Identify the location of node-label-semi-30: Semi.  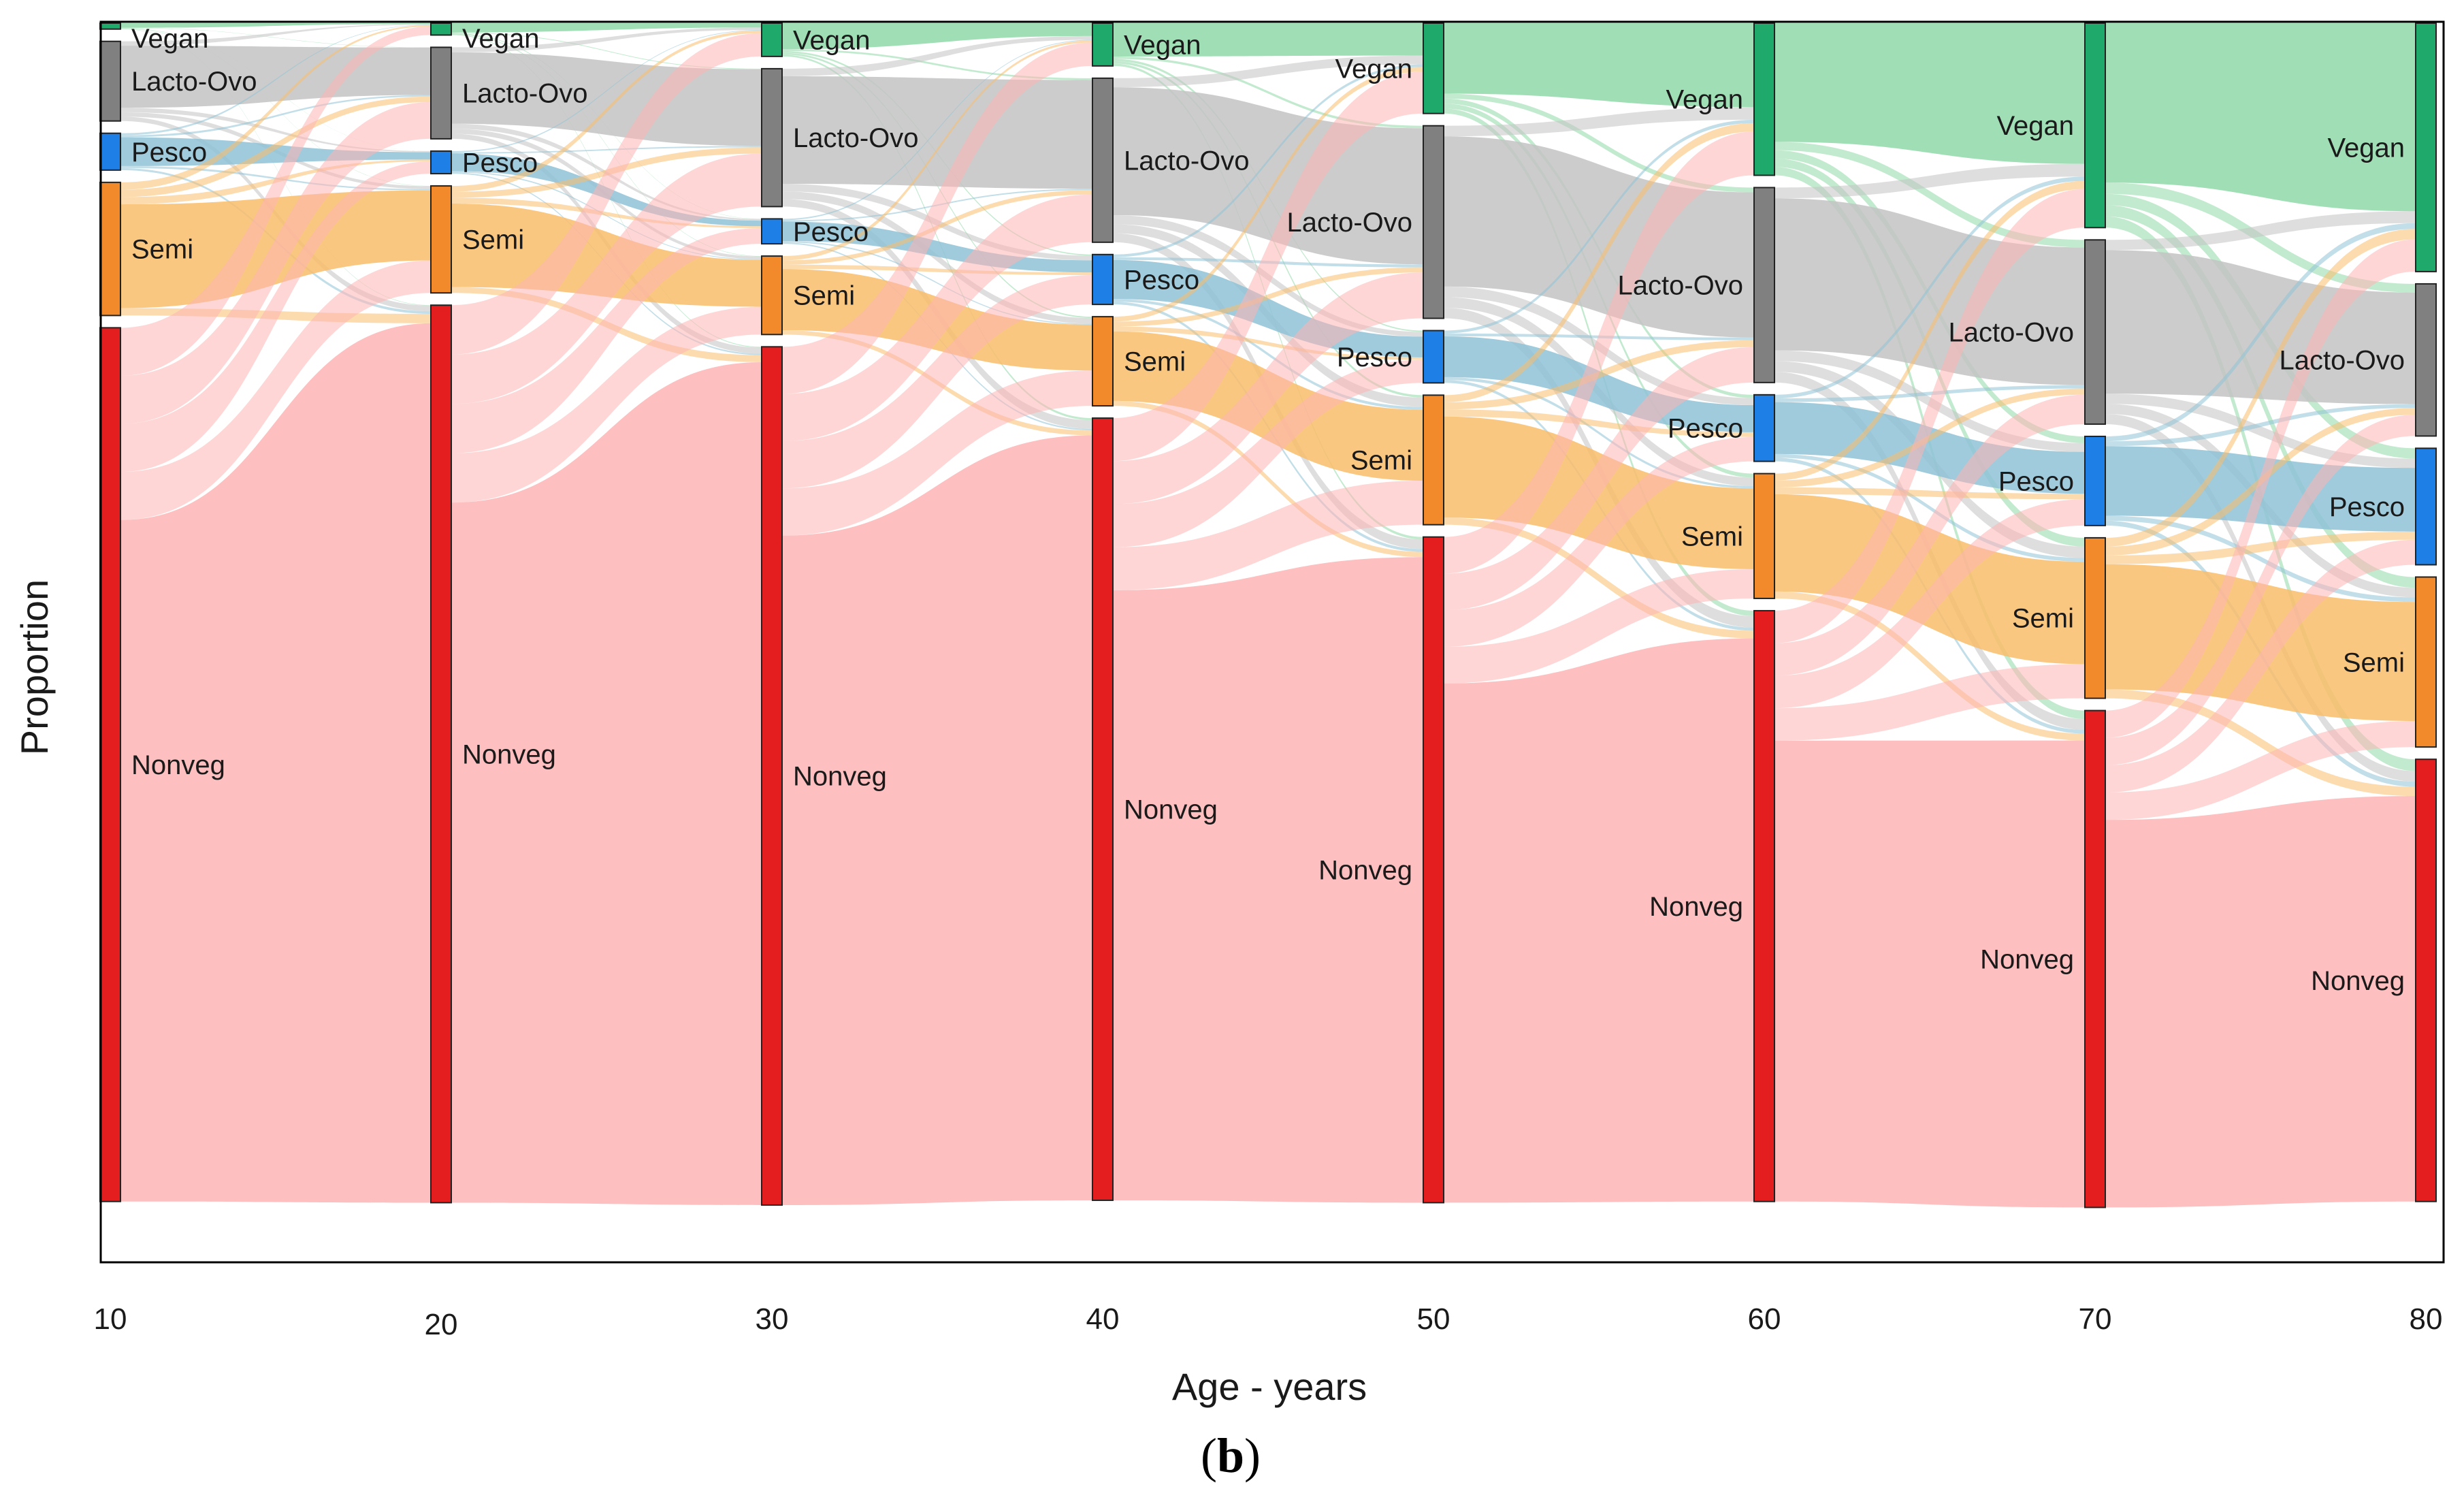
(824, 296).